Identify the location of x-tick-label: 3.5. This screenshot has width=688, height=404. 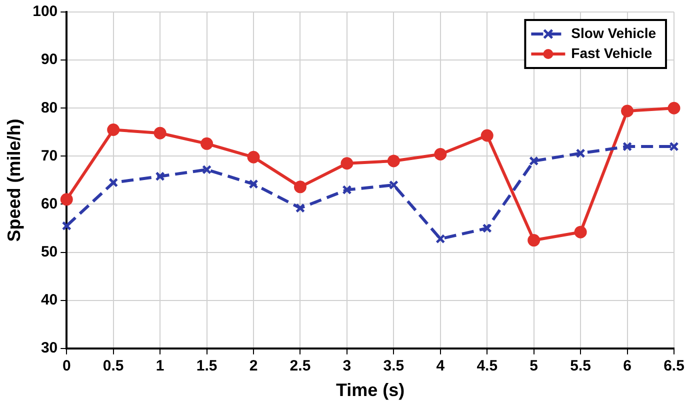
(393, 366).